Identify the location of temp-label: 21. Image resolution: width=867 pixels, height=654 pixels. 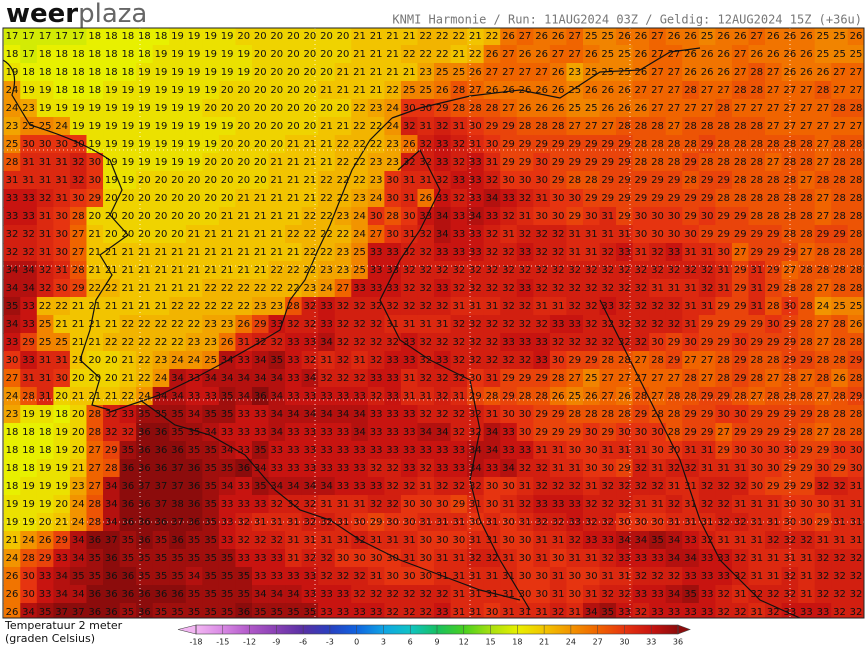
(227, 252).